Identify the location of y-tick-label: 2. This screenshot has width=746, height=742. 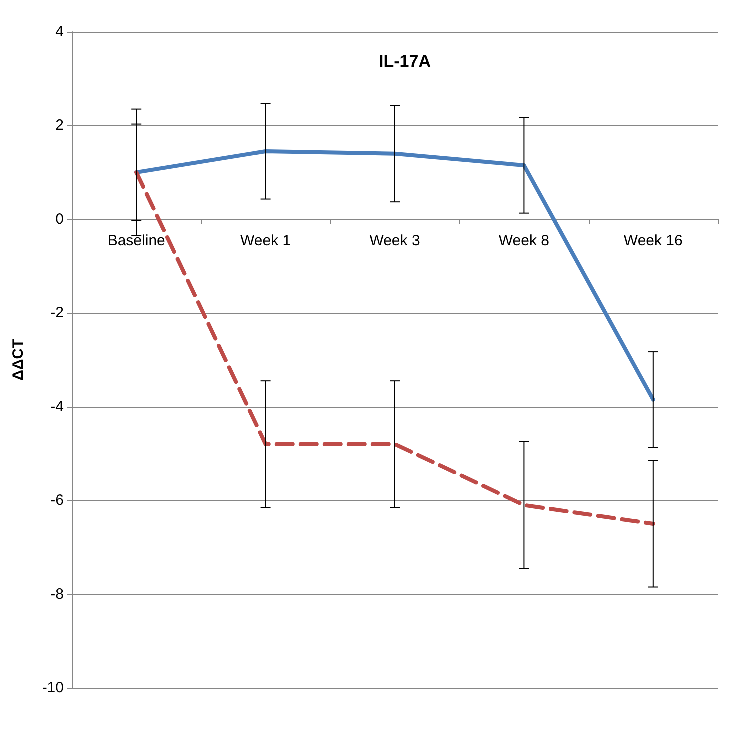
(60, 125).